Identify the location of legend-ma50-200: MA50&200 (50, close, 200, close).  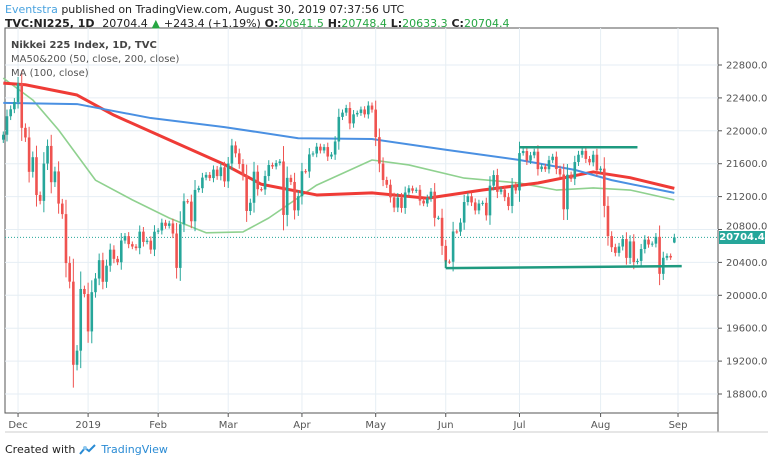
(95, 59).